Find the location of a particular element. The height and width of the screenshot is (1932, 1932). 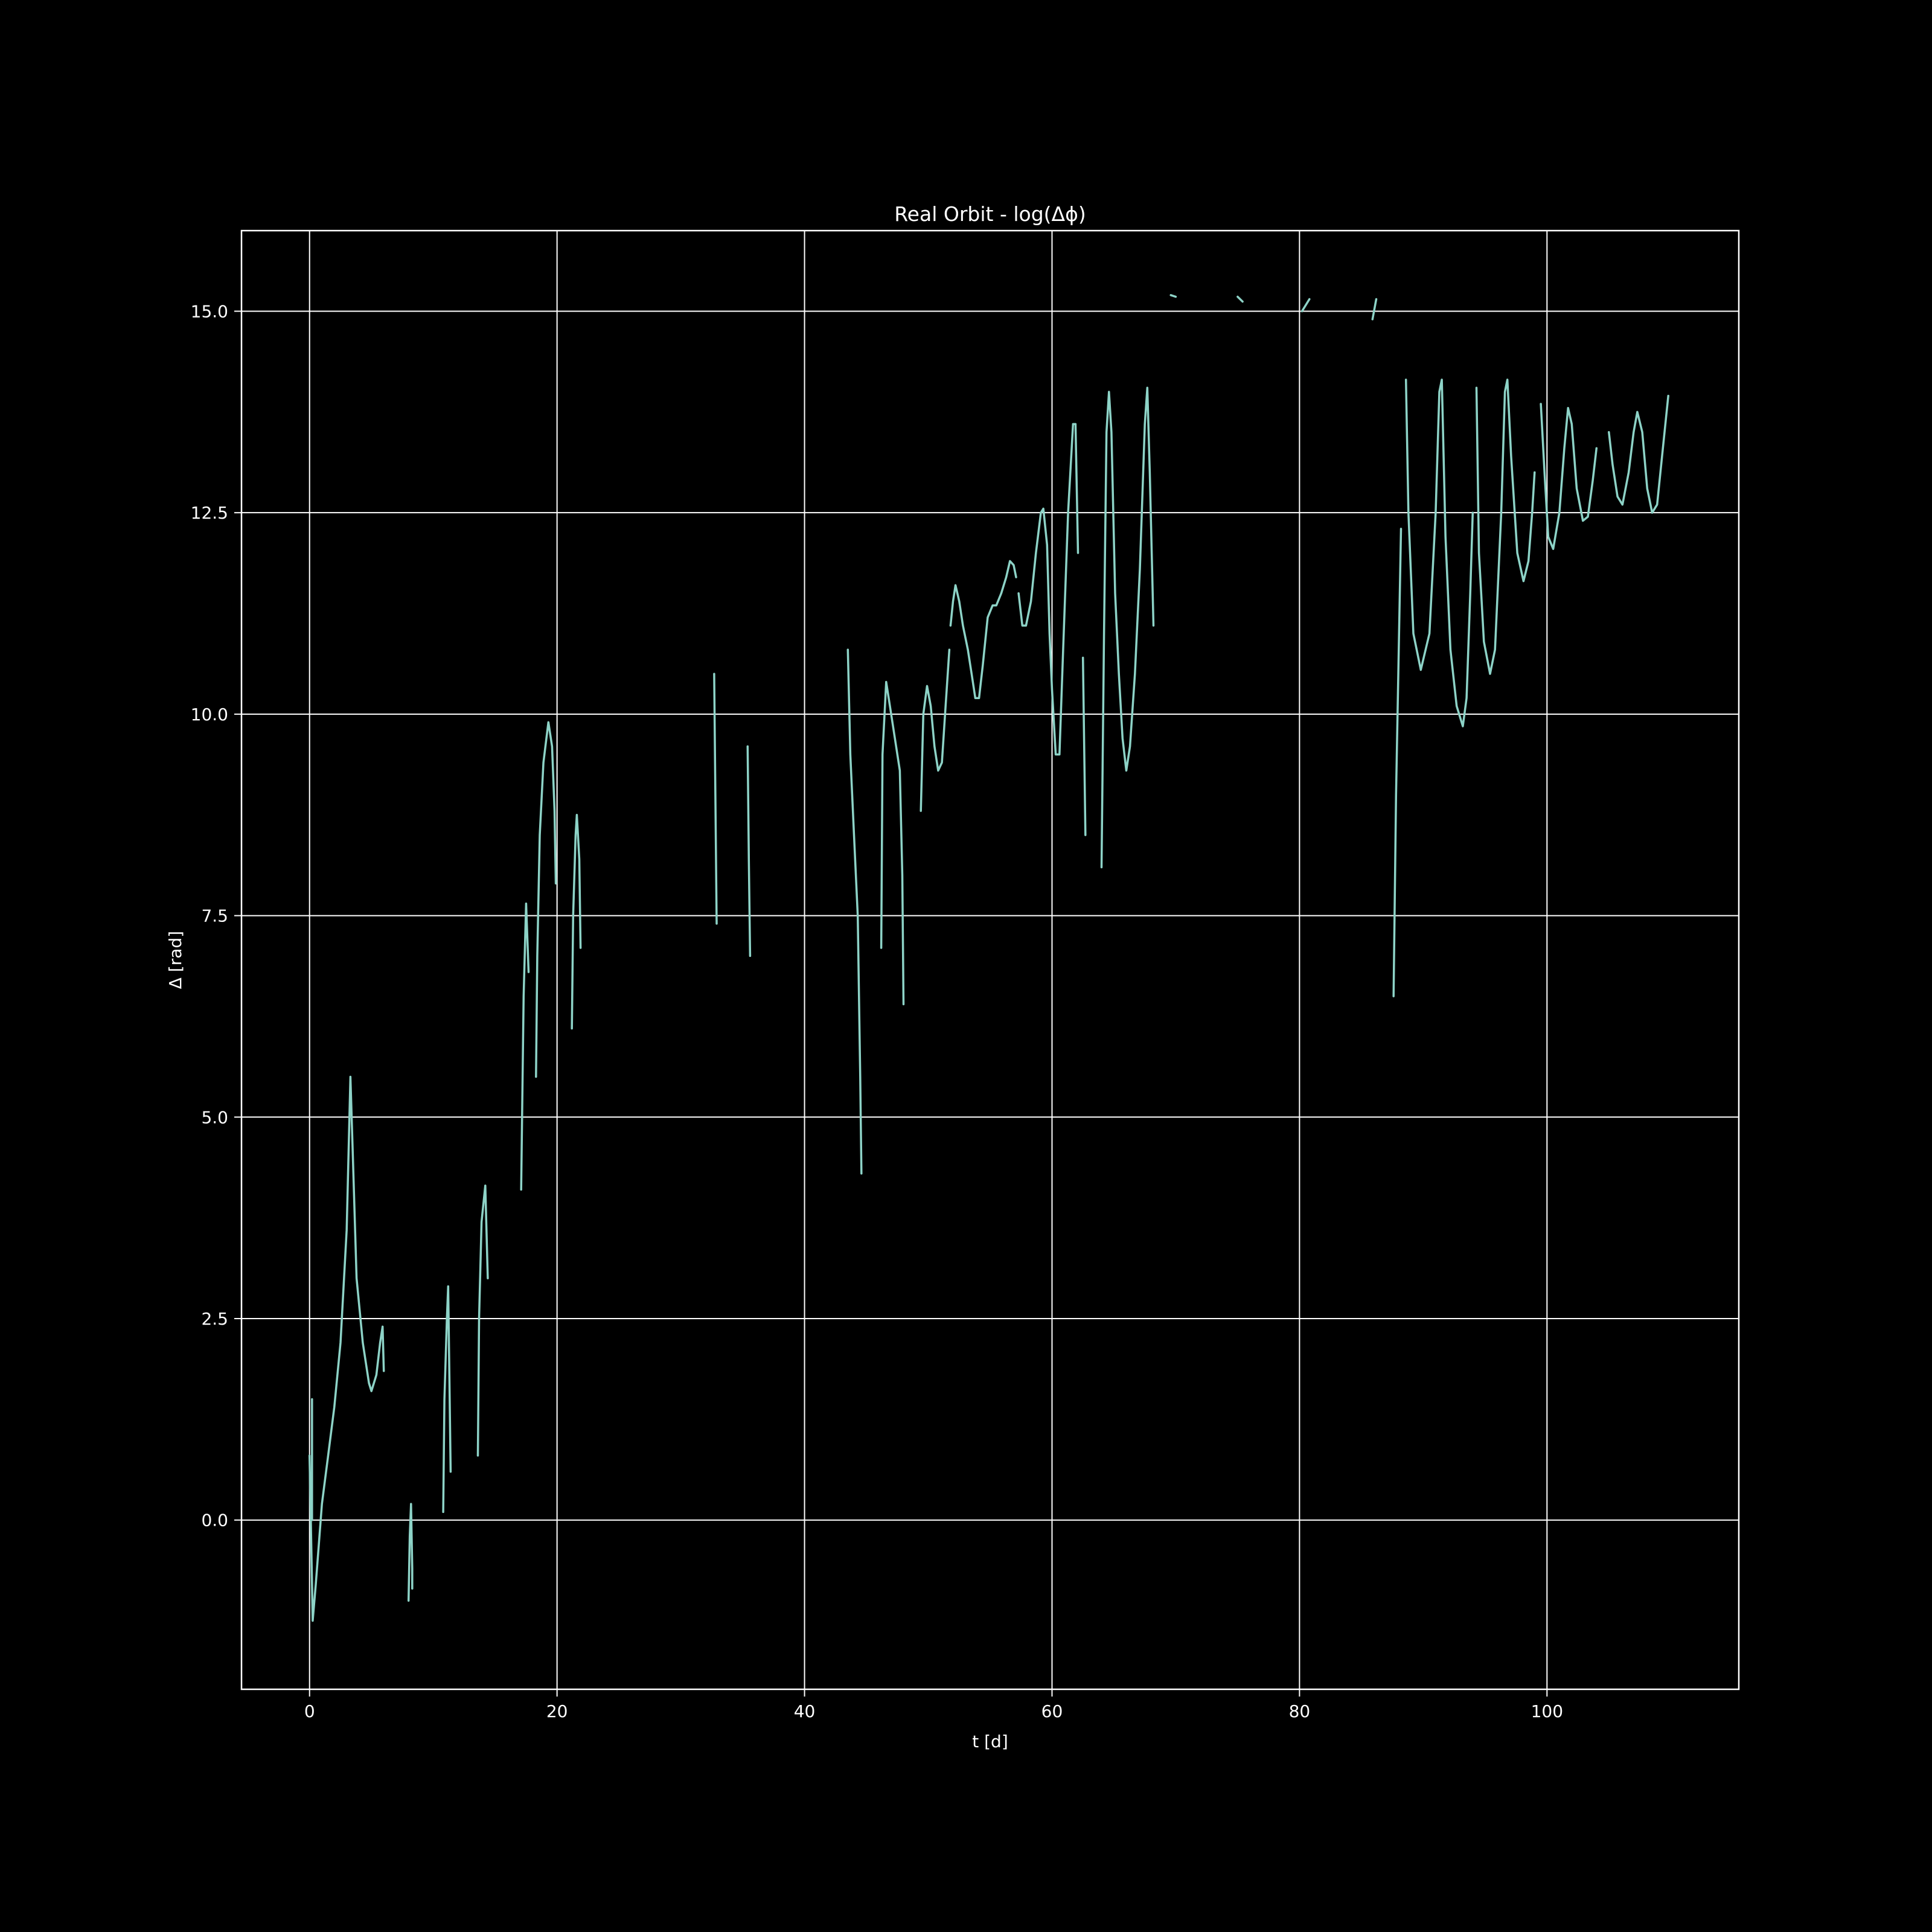

y-tick-label: 10.0 is located at coordinates (210, 714).